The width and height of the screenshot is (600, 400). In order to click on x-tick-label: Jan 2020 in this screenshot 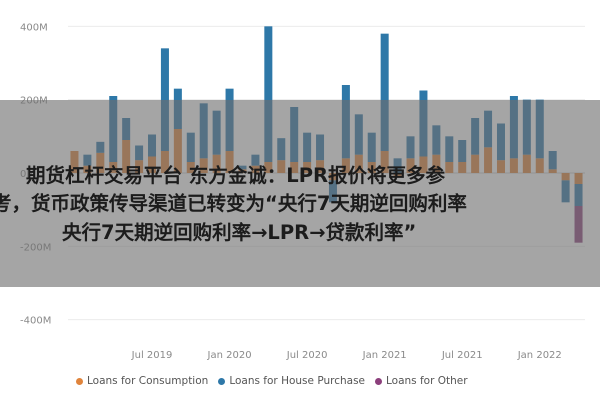, I will do `click(229, 355)`.